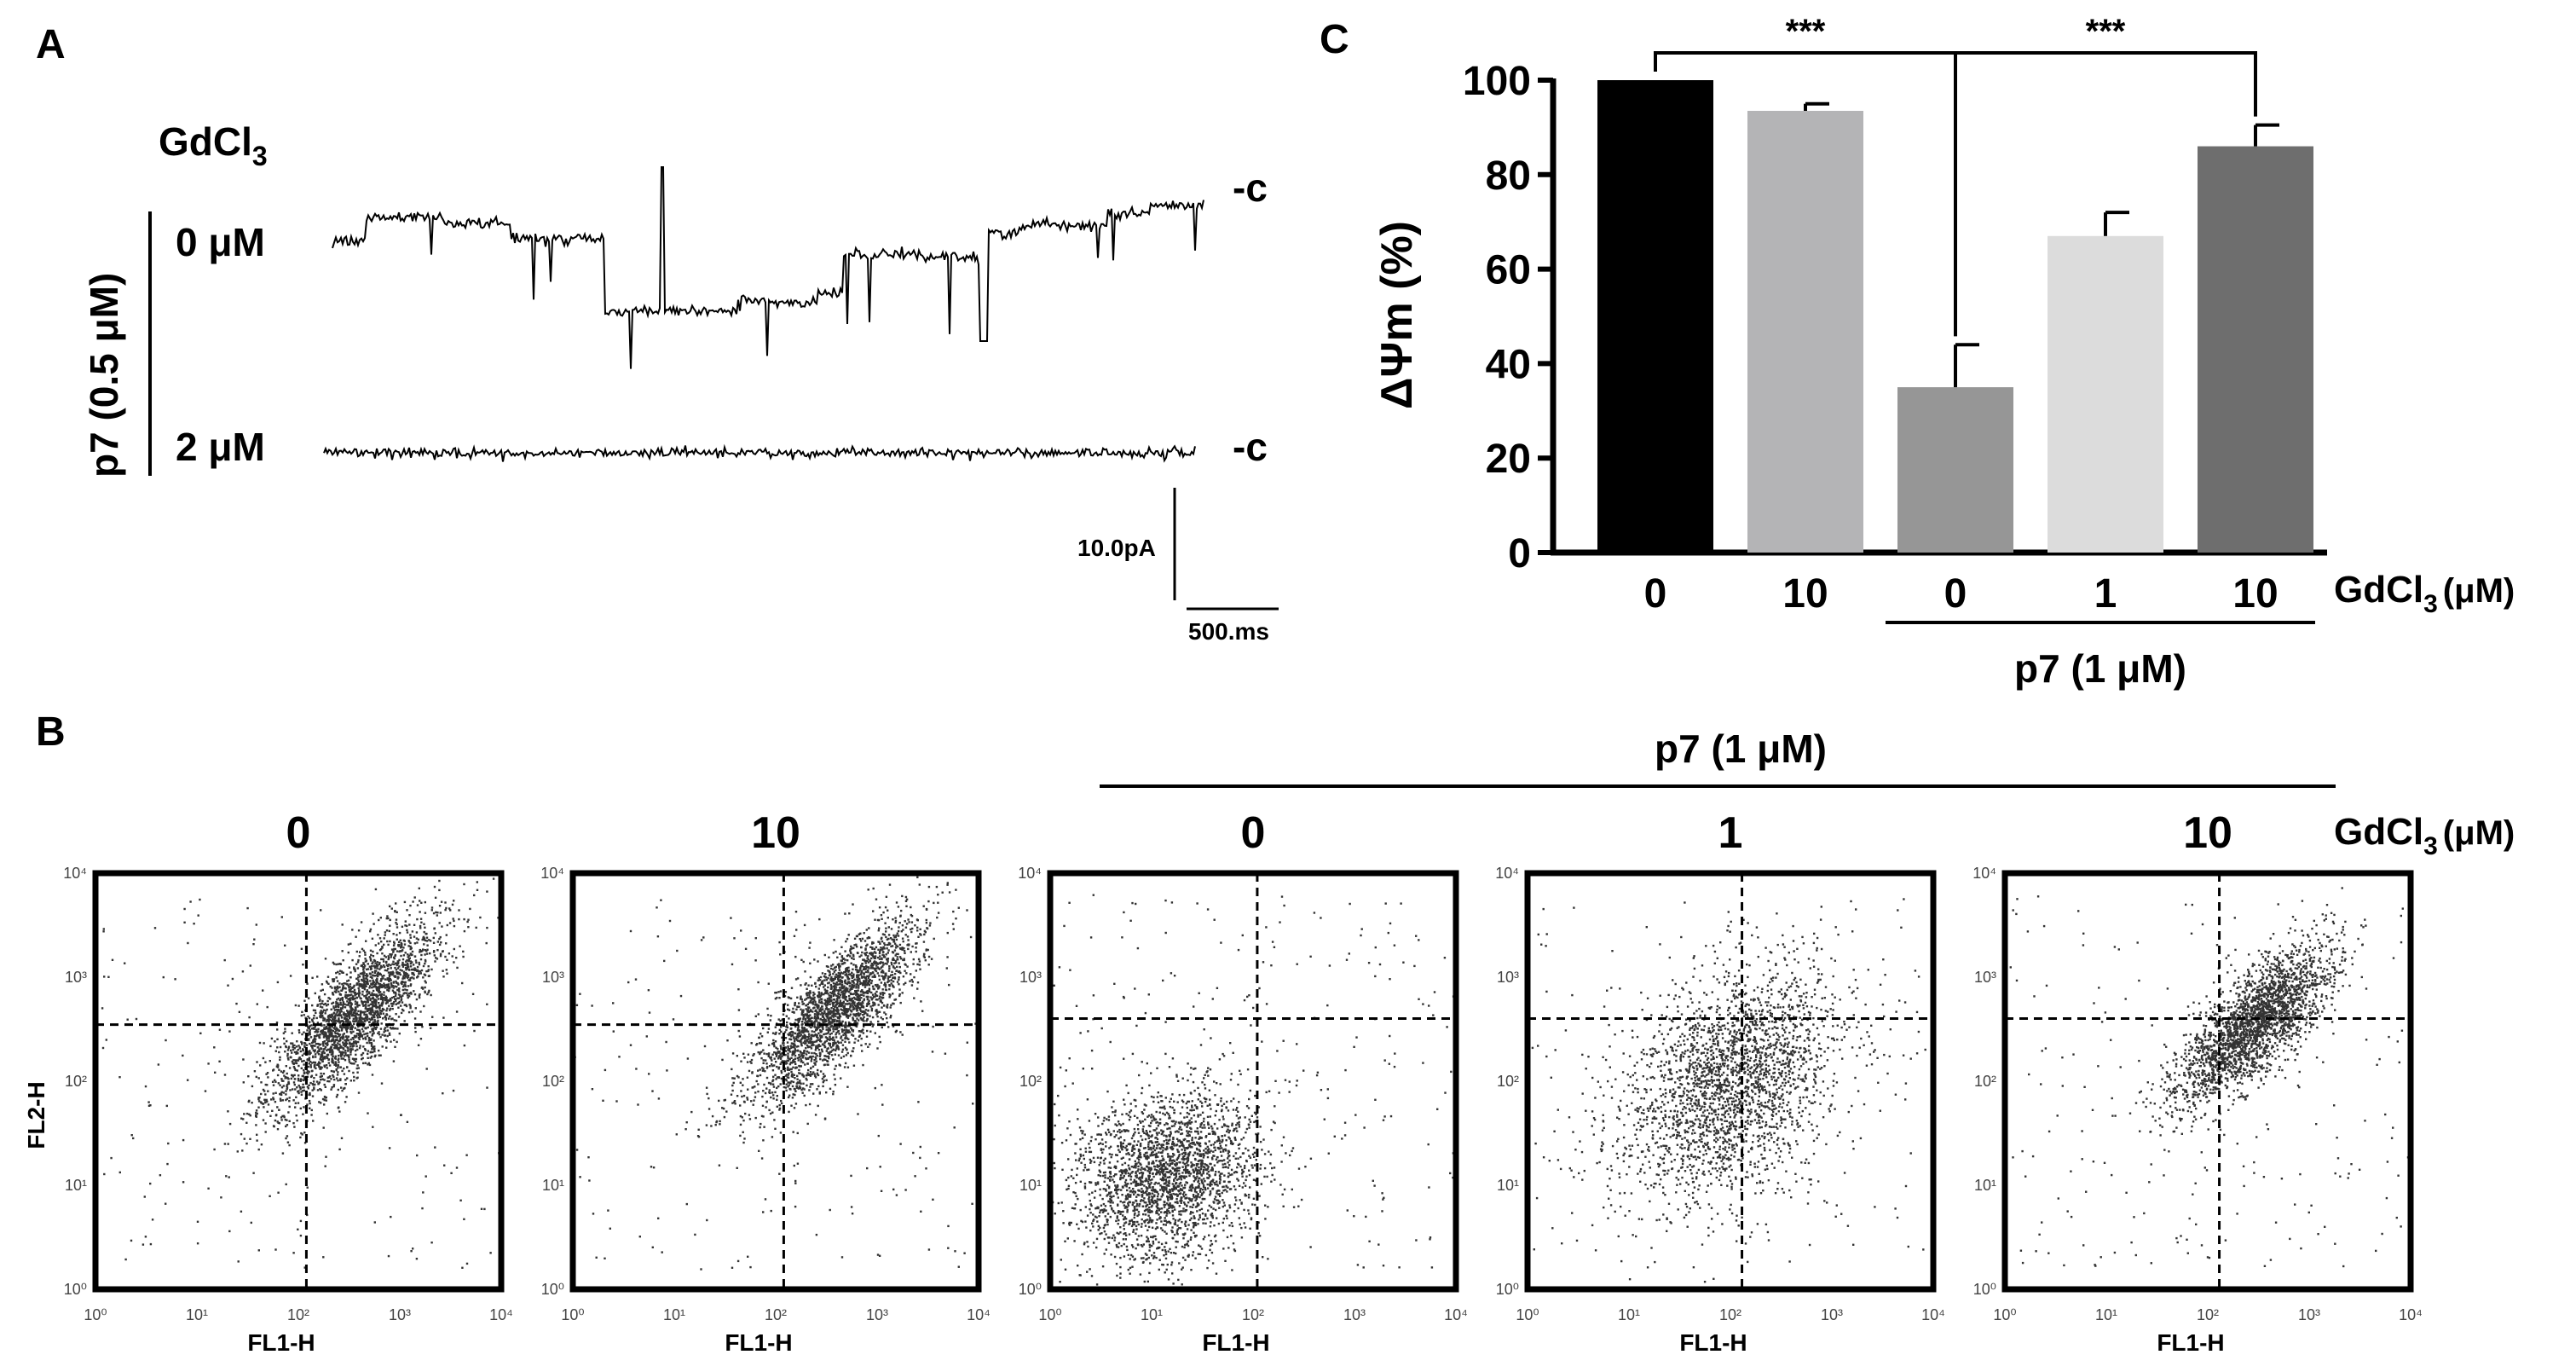 The width and height of the screenshot is (2576, 1372). I want to click on panel-label-b: B, so click(51, 732).